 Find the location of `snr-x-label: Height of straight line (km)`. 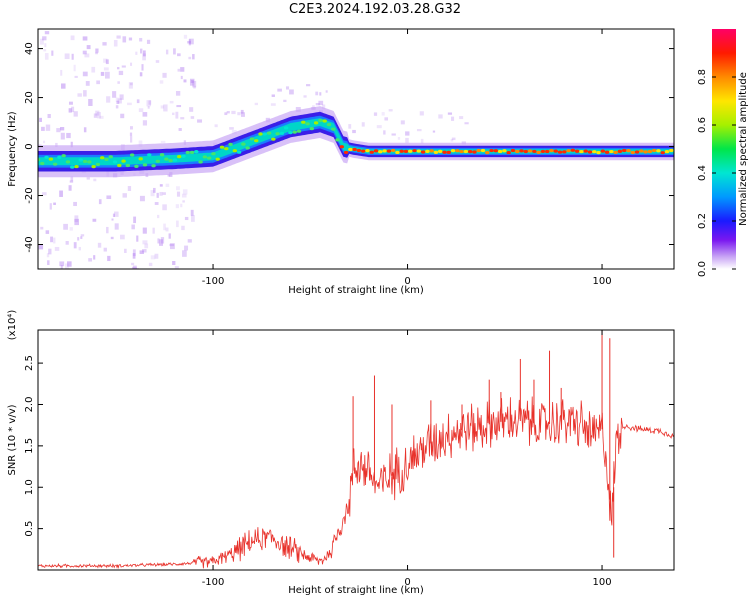

snr-x-label: Height of straight line (km) is located at coordinates (356, 590).